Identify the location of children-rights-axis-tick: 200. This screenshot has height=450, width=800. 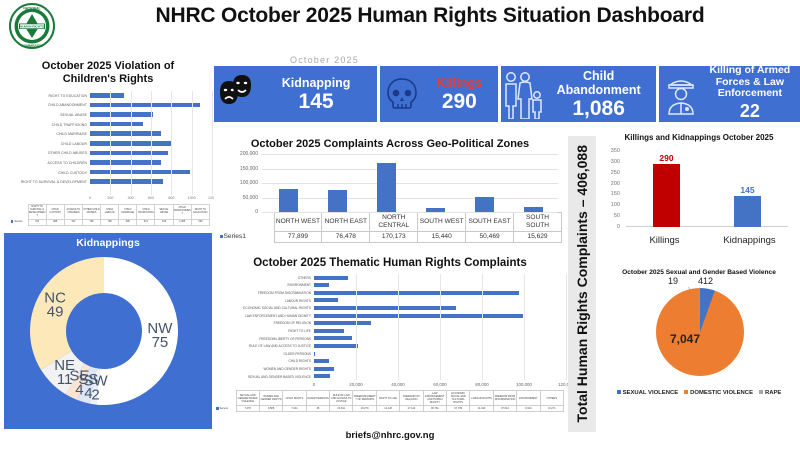
(110, 198).